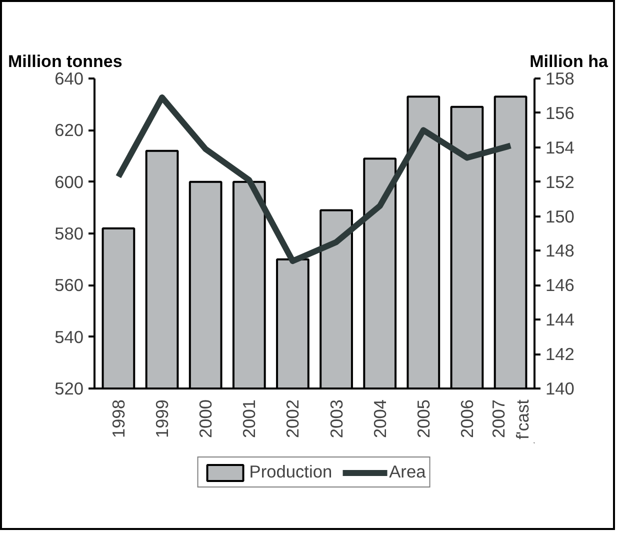 The image size is (619, 534). Describe the element at coordinates (206, 418) in the screenshot. I see `x-tick-label: 2000` at that location.